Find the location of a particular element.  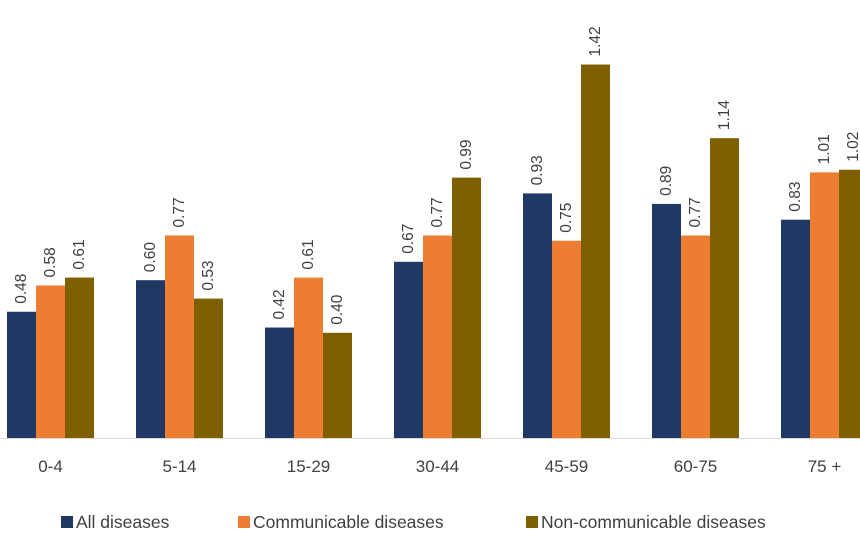

data-label: 0.42 is located at coordinates (279, 304).